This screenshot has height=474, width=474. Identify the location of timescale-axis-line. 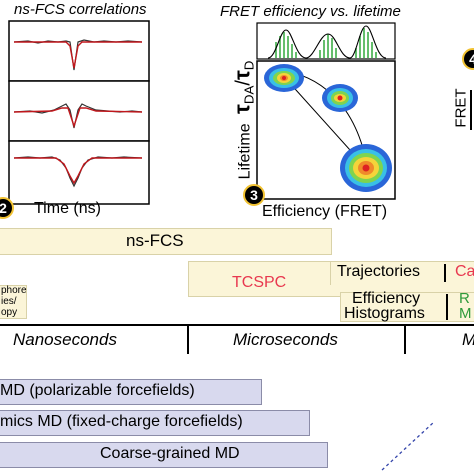
(237, 325).